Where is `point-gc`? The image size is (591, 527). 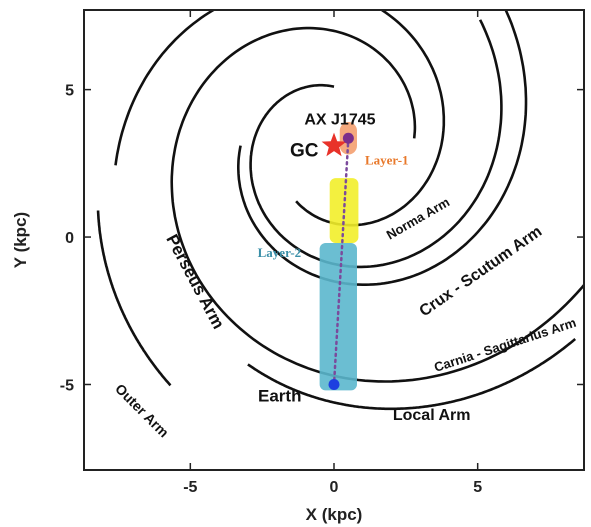 point-gc is located at coordinates (334, 144).